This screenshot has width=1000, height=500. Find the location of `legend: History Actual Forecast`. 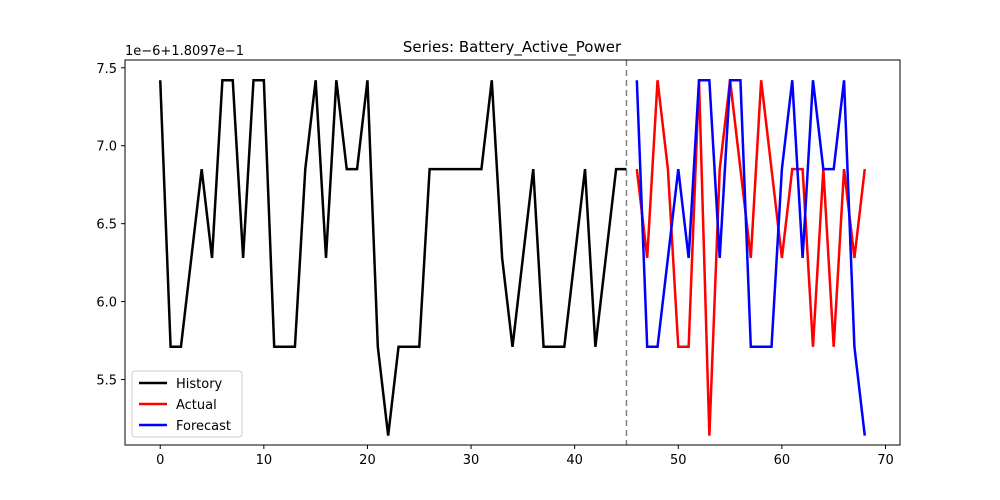

legend: History Actual Forecast is located at coordinates (187, 404).